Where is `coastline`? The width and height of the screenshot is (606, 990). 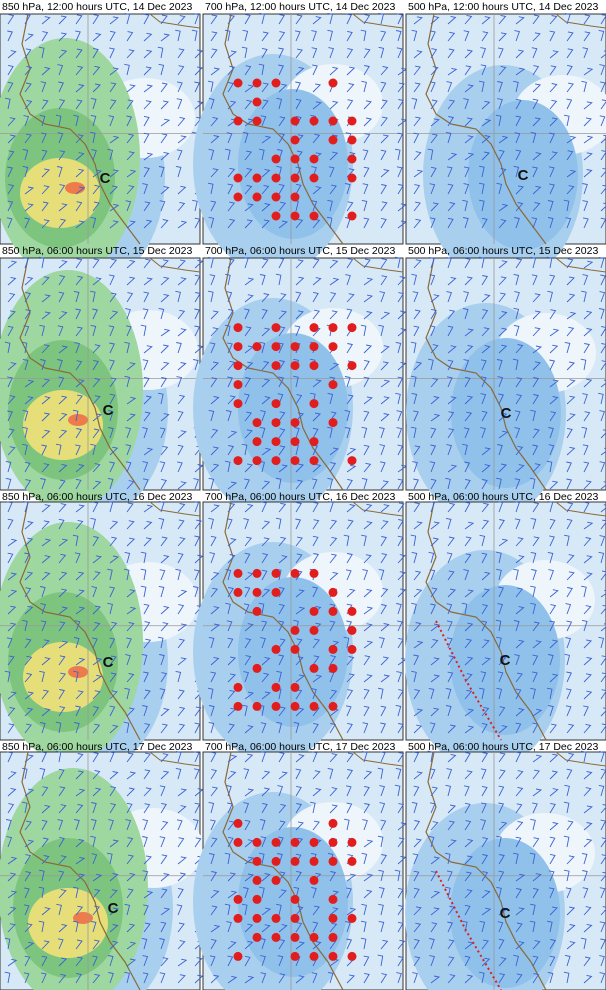
coastline is located at coordinates (175, 509).